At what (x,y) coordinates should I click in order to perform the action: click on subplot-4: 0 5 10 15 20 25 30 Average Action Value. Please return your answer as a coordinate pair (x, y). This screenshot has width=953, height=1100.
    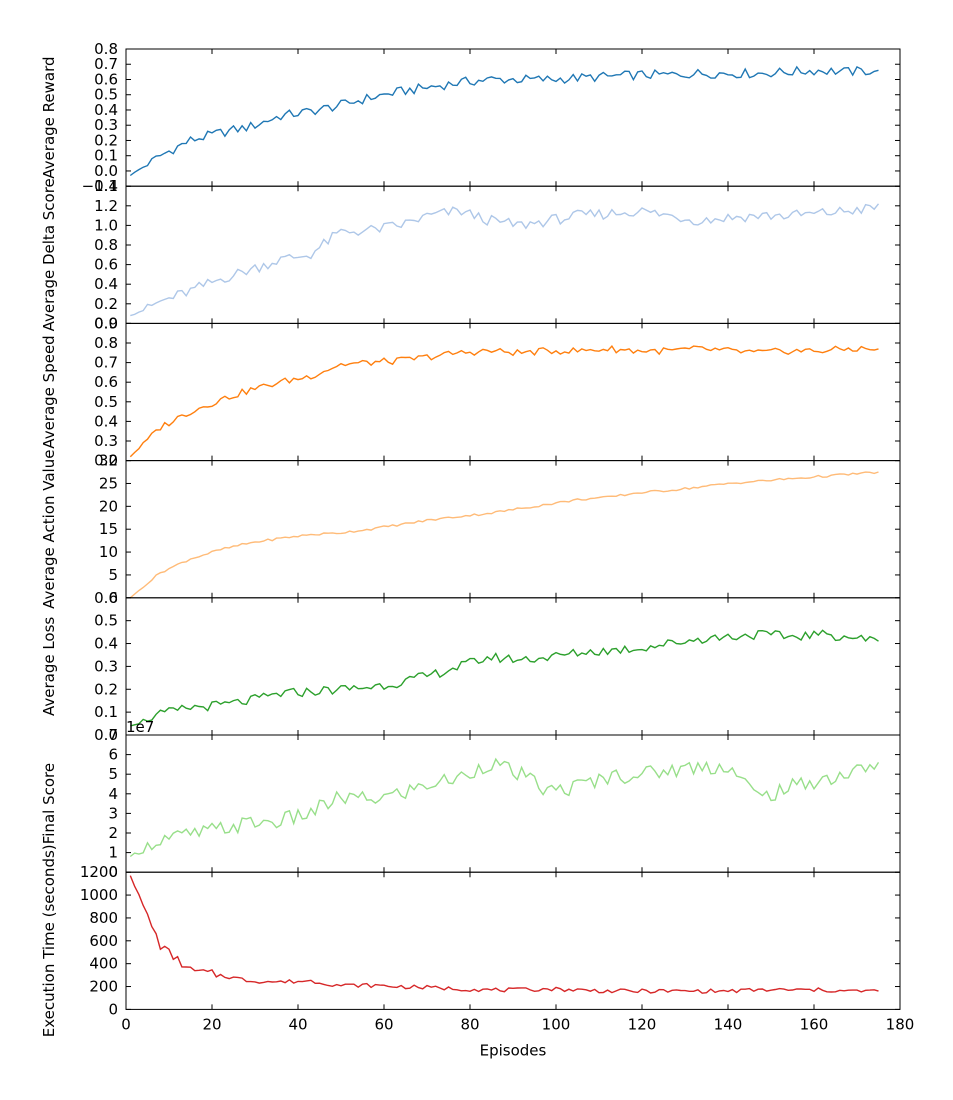
    Looking at the image, I should click on (470, 529).